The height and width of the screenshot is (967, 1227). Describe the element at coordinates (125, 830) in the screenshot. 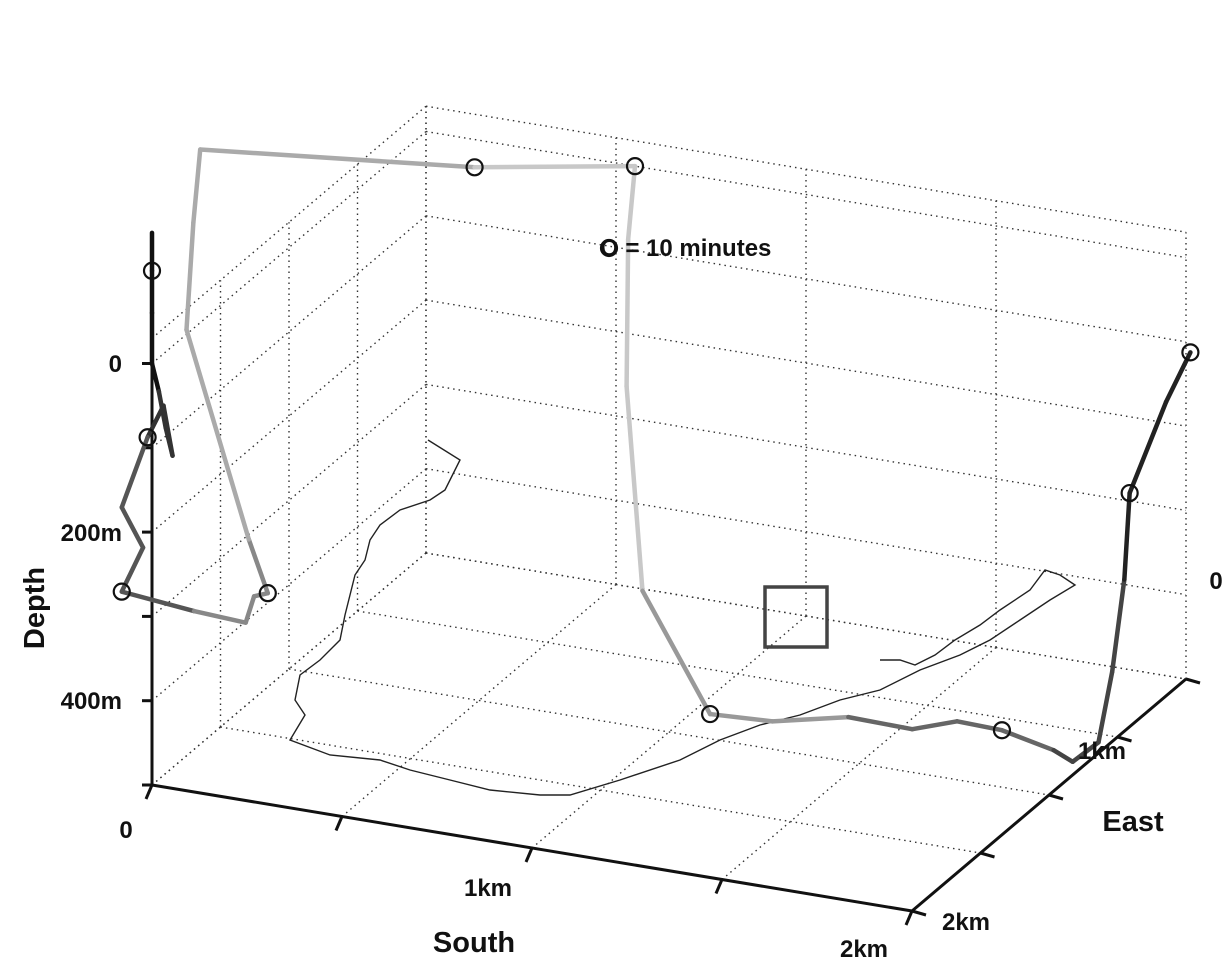

I see `south-tick-label: 0` at that location.